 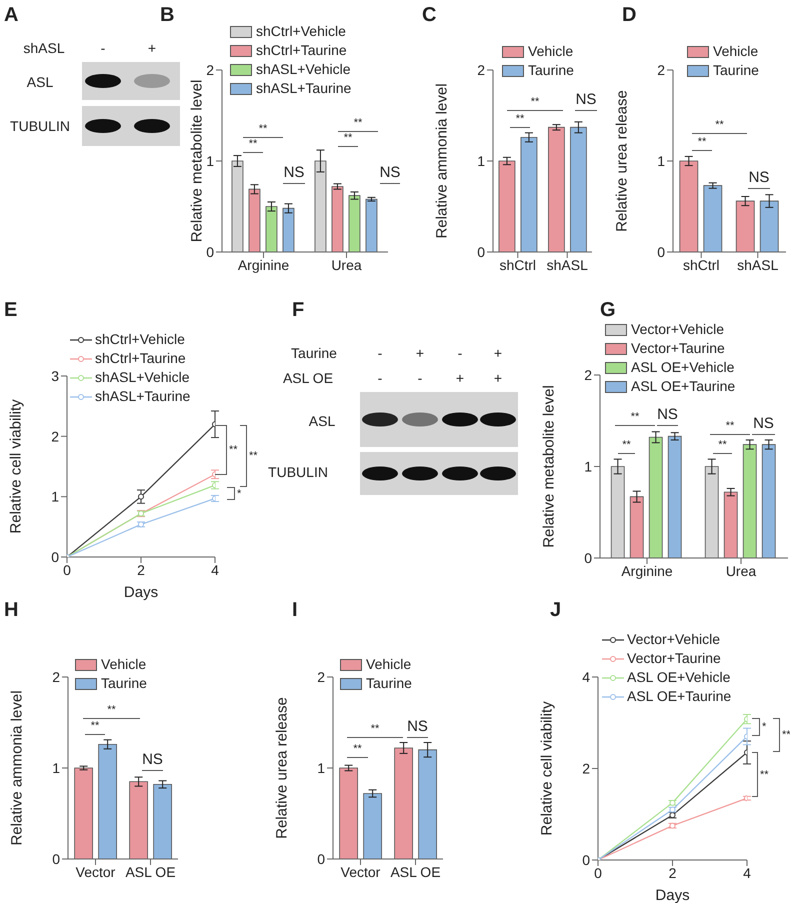 What do you see at coordinates (44, 48) in the screenshot?
I see `text: shASL` at bounding box center [44, 48].